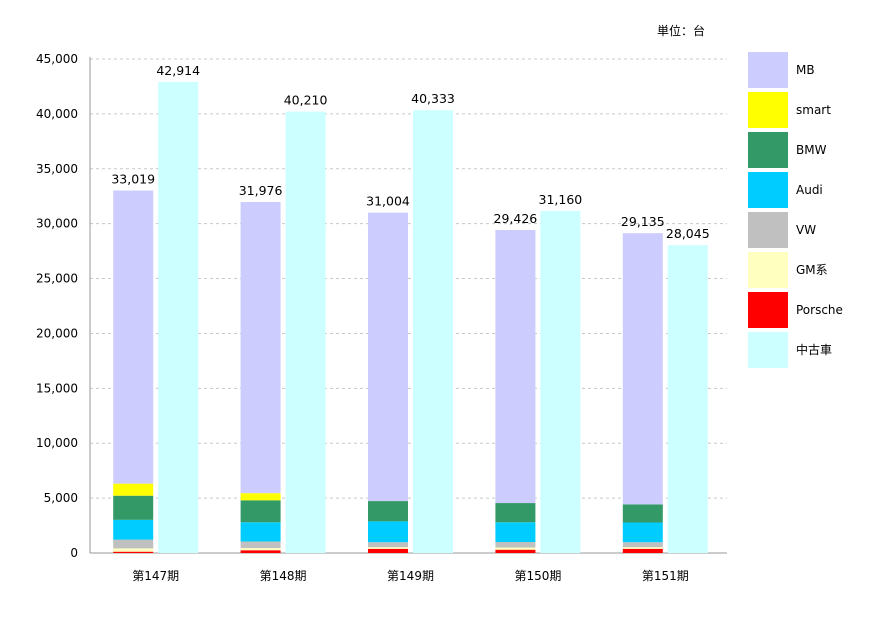  What do you see at coordinates (805, 70) in the screenshot?
I see `legend-label: MB` at bounding box center [805, 70].